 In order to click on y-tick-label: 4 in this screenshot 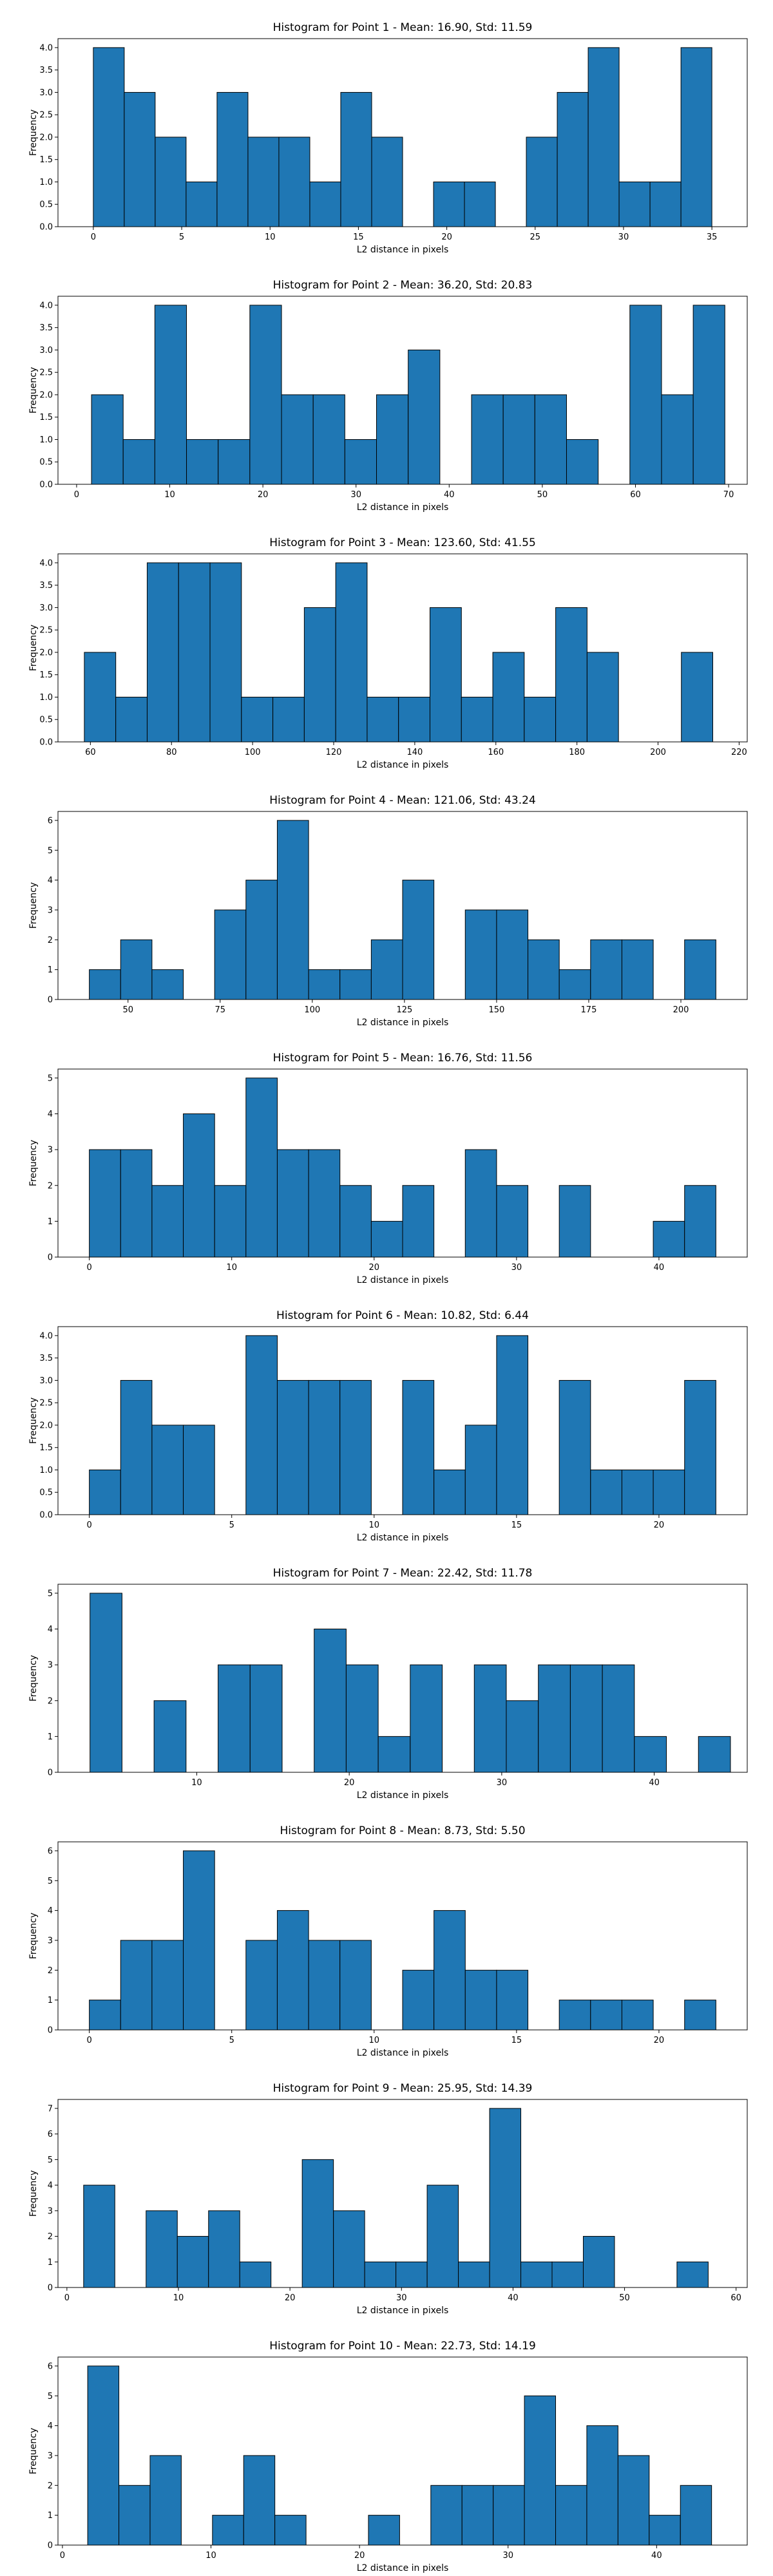, I will do `click(50, 1911)`.